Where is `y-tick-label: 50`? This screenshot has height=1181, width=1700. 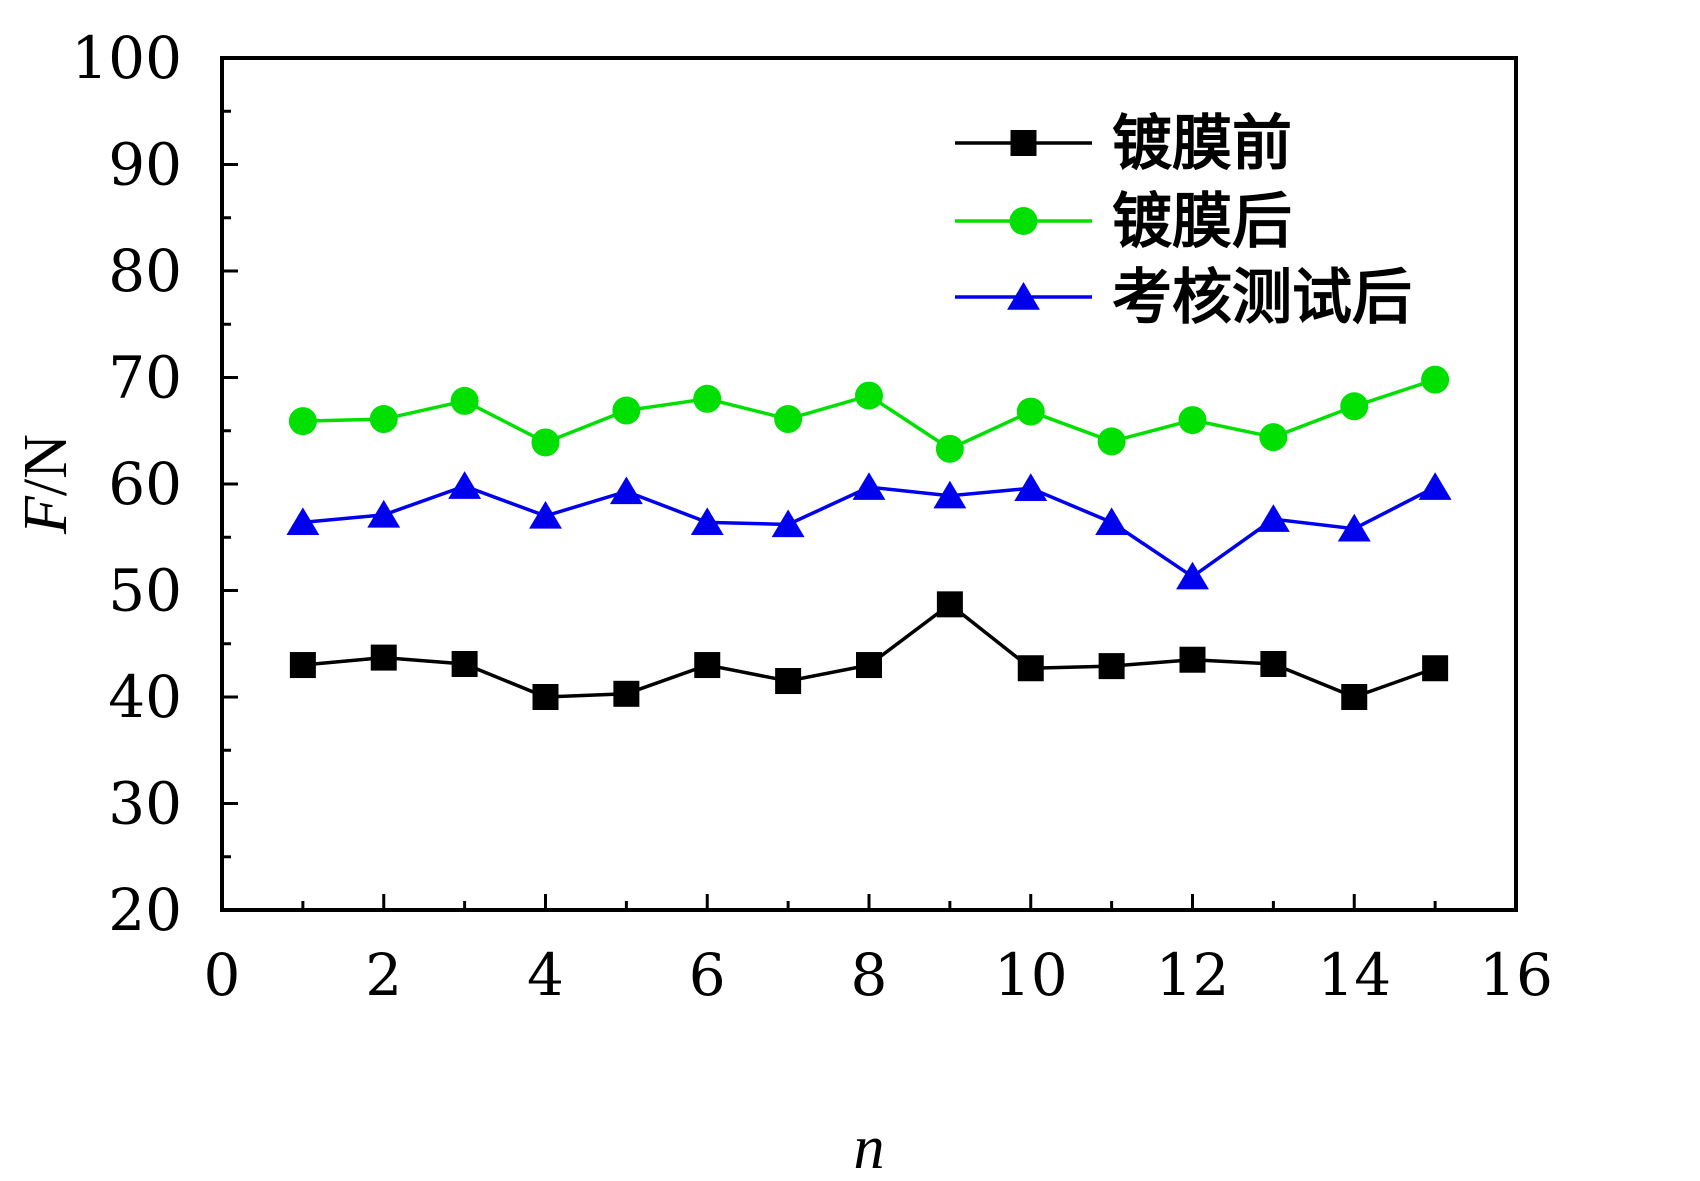
y-tick-label: 50 is located at coordinates (145, 591).